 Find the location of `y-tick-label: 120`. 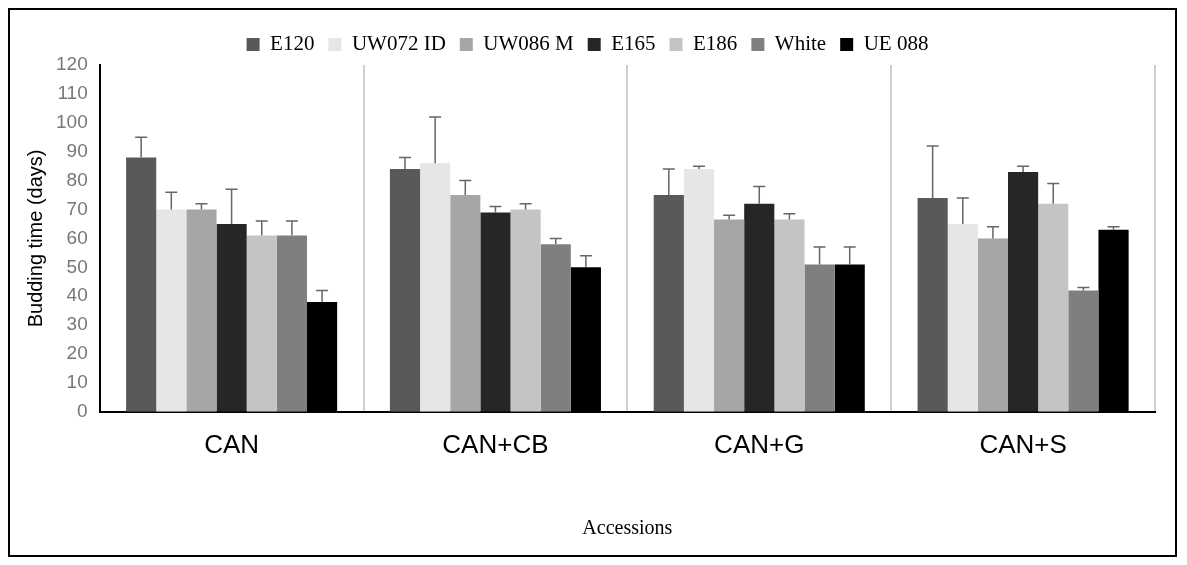

y-tick-label: 120 is located at coordinates (72, 64).